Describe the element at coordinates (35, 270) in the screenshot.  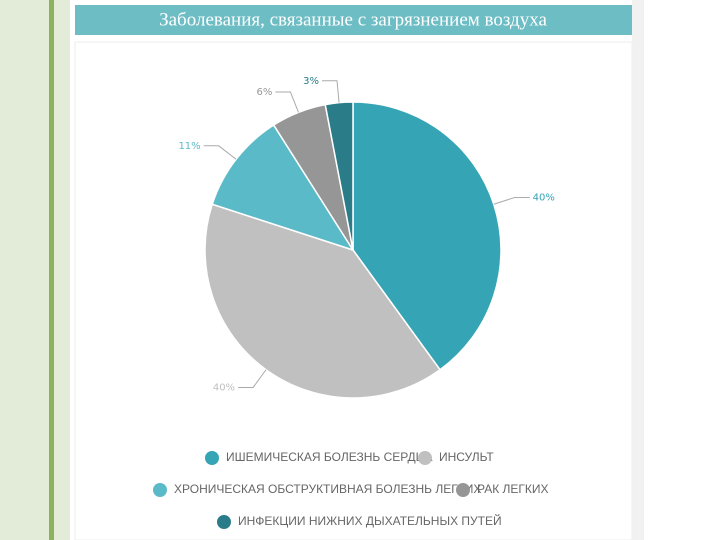
I see `side-band` at that location.